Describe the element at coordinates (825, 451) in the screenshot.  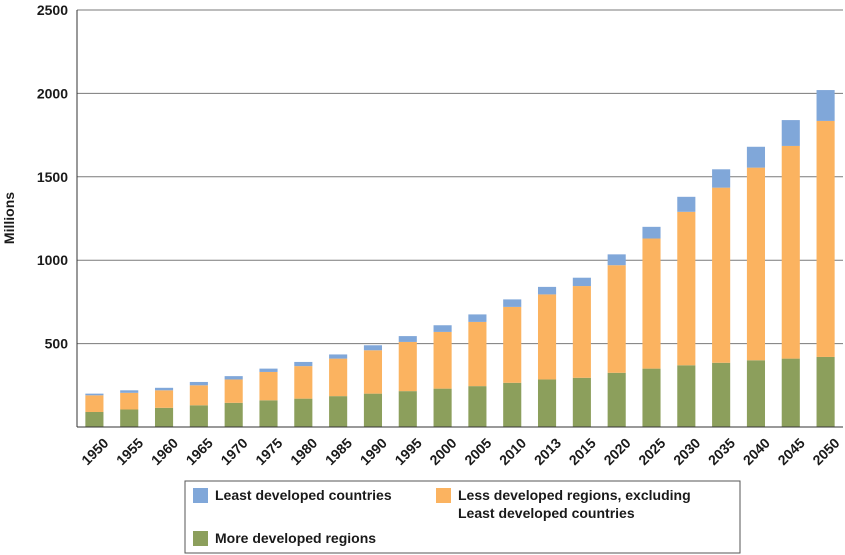
I see `x-tick-label: 2050` at that location.